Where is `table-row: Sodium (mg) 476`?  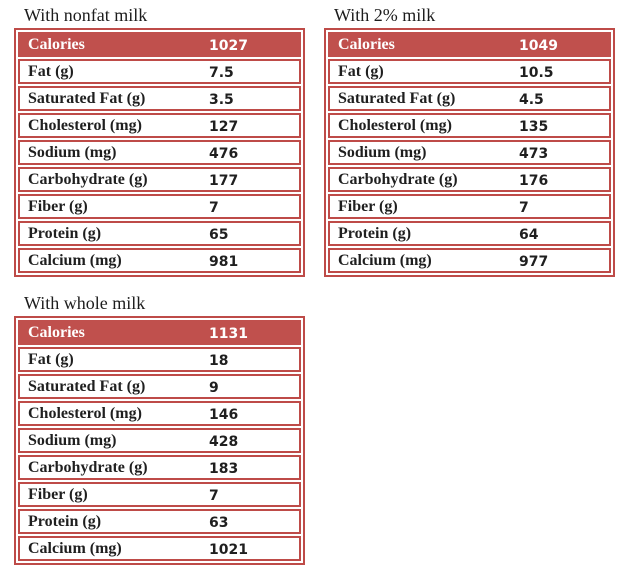
table-row: Sodium (mg) 476 is located at coordinates (159, 152).